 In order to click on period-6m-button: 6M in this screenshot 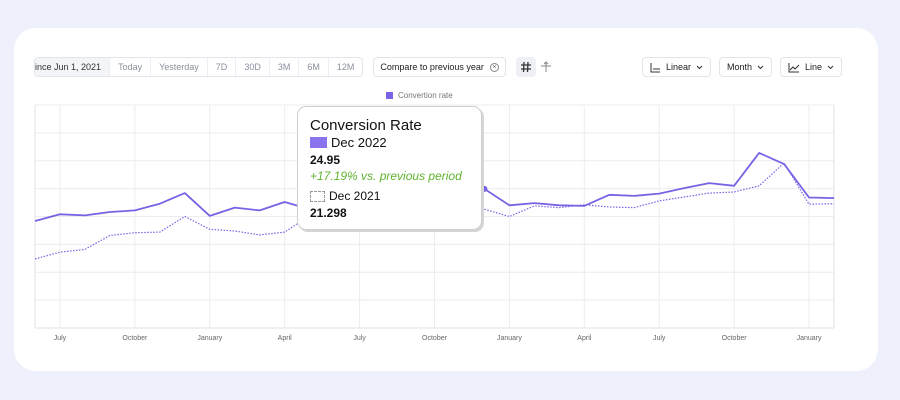, I will do `click(314, 67)`.